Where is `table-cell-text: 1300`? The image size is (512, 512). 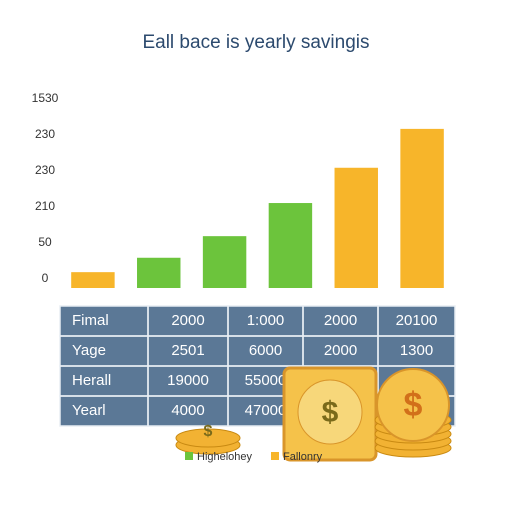 table-cell-text: 1300 is located at coordinates (416, 350).